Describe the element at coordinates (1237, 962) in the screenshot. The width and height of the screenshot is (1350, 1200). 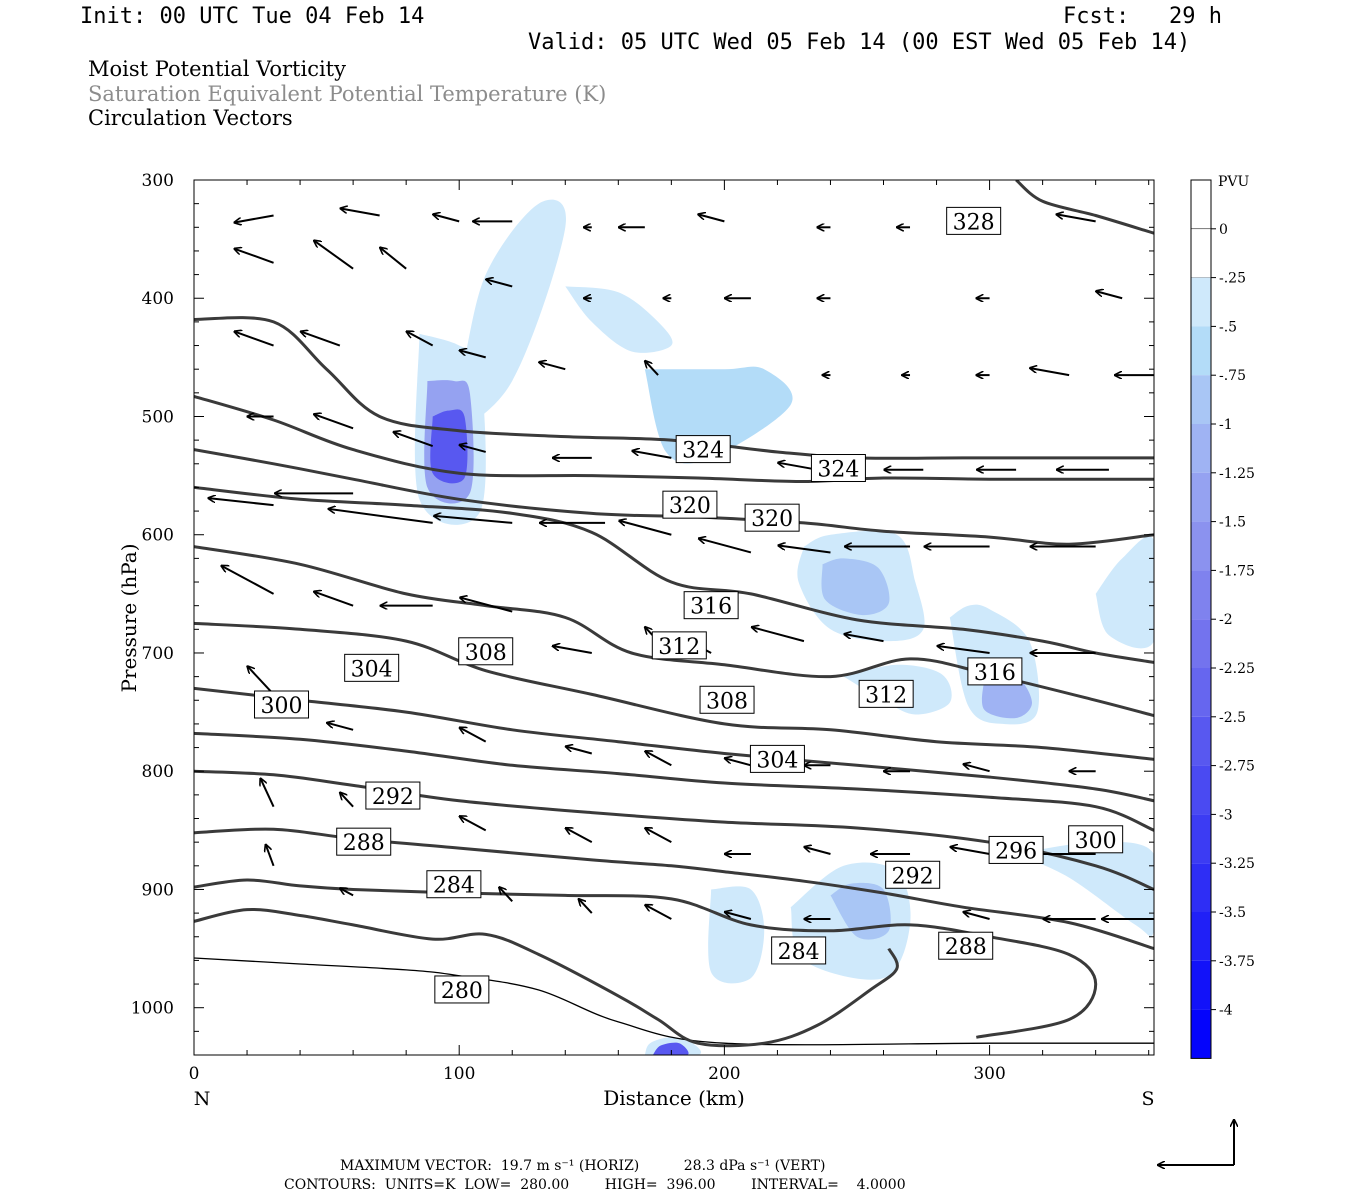
I see `colorbar-label: -3.75` at that location.